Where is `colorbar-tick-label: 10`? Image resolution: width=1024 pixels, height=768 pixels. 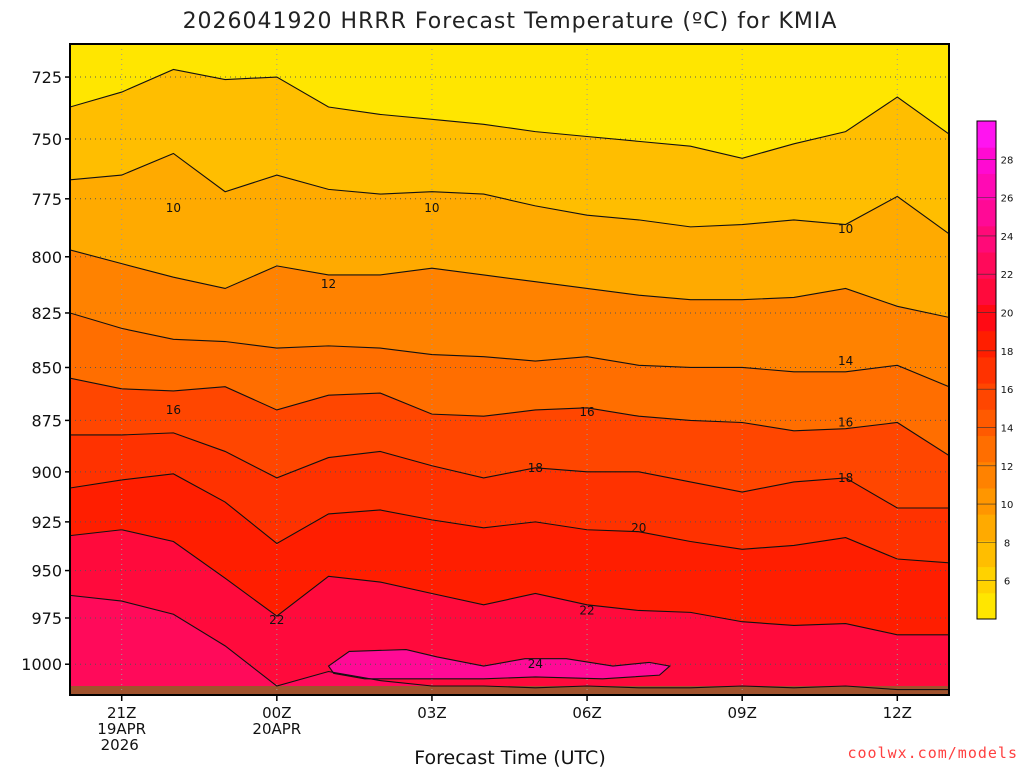 colorbar-tick-label: 10 is located at coordinates (1007, 505).